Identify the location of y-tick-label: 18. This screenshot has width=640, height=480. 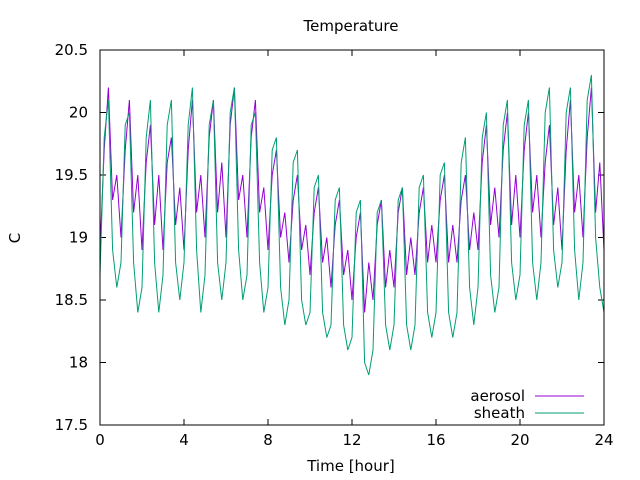
(78, 363).